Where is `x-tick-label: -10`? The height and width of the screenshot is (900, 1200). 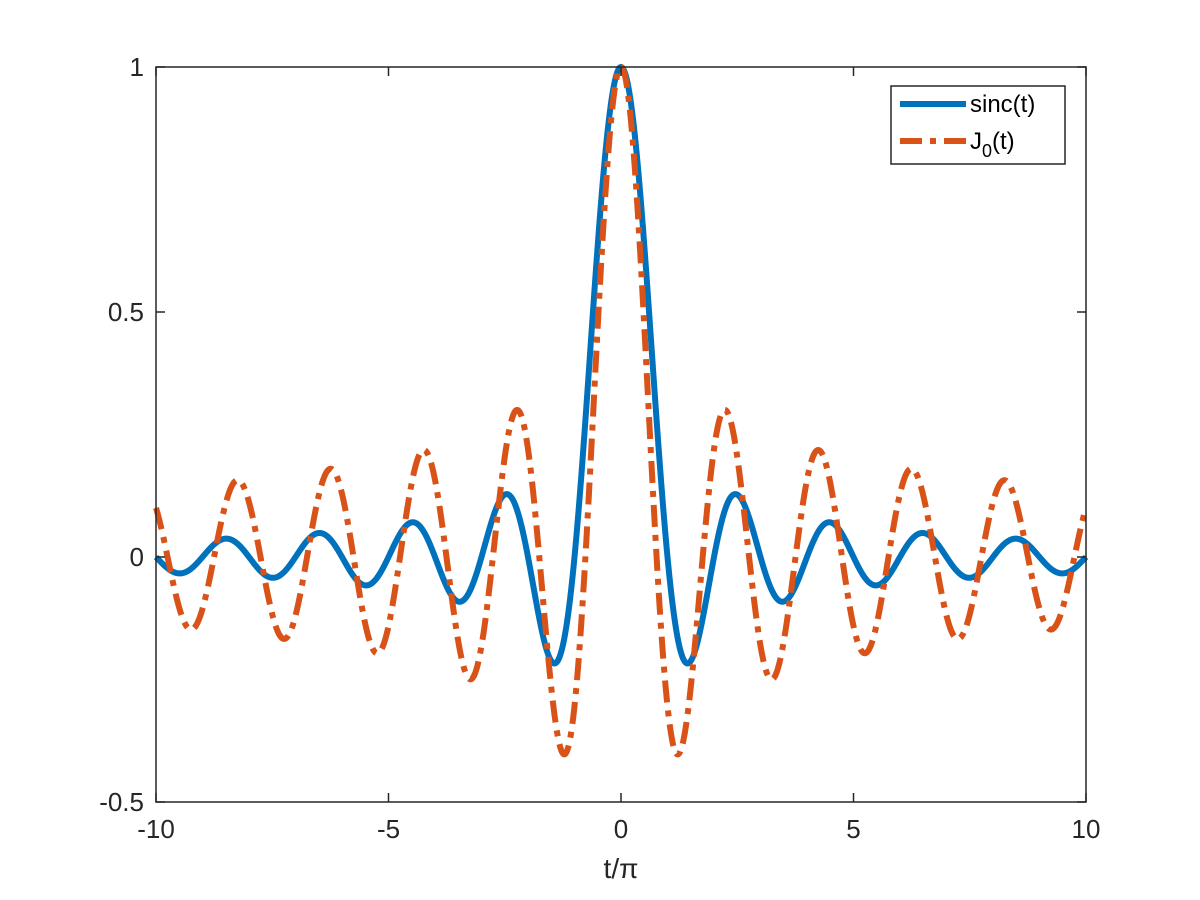
x-tick-label: -10 is located at coordinates (156, 829).